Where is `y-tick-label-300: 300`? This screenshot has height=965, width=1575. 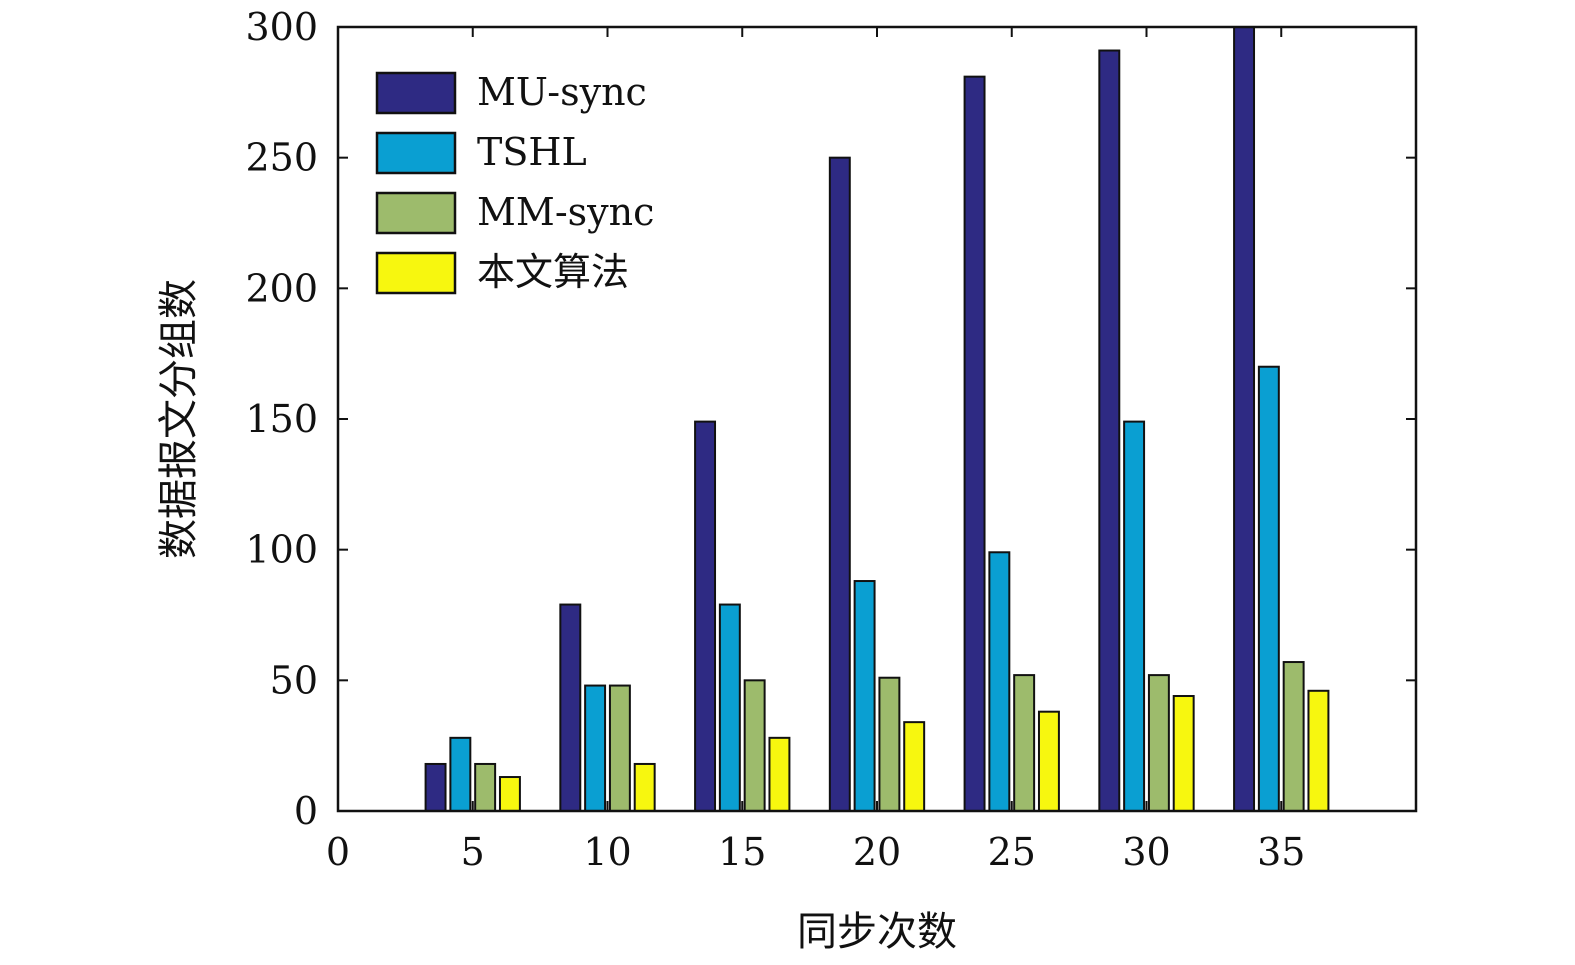
y-tick-label-300: 300 is located at coordinates (281, 27).